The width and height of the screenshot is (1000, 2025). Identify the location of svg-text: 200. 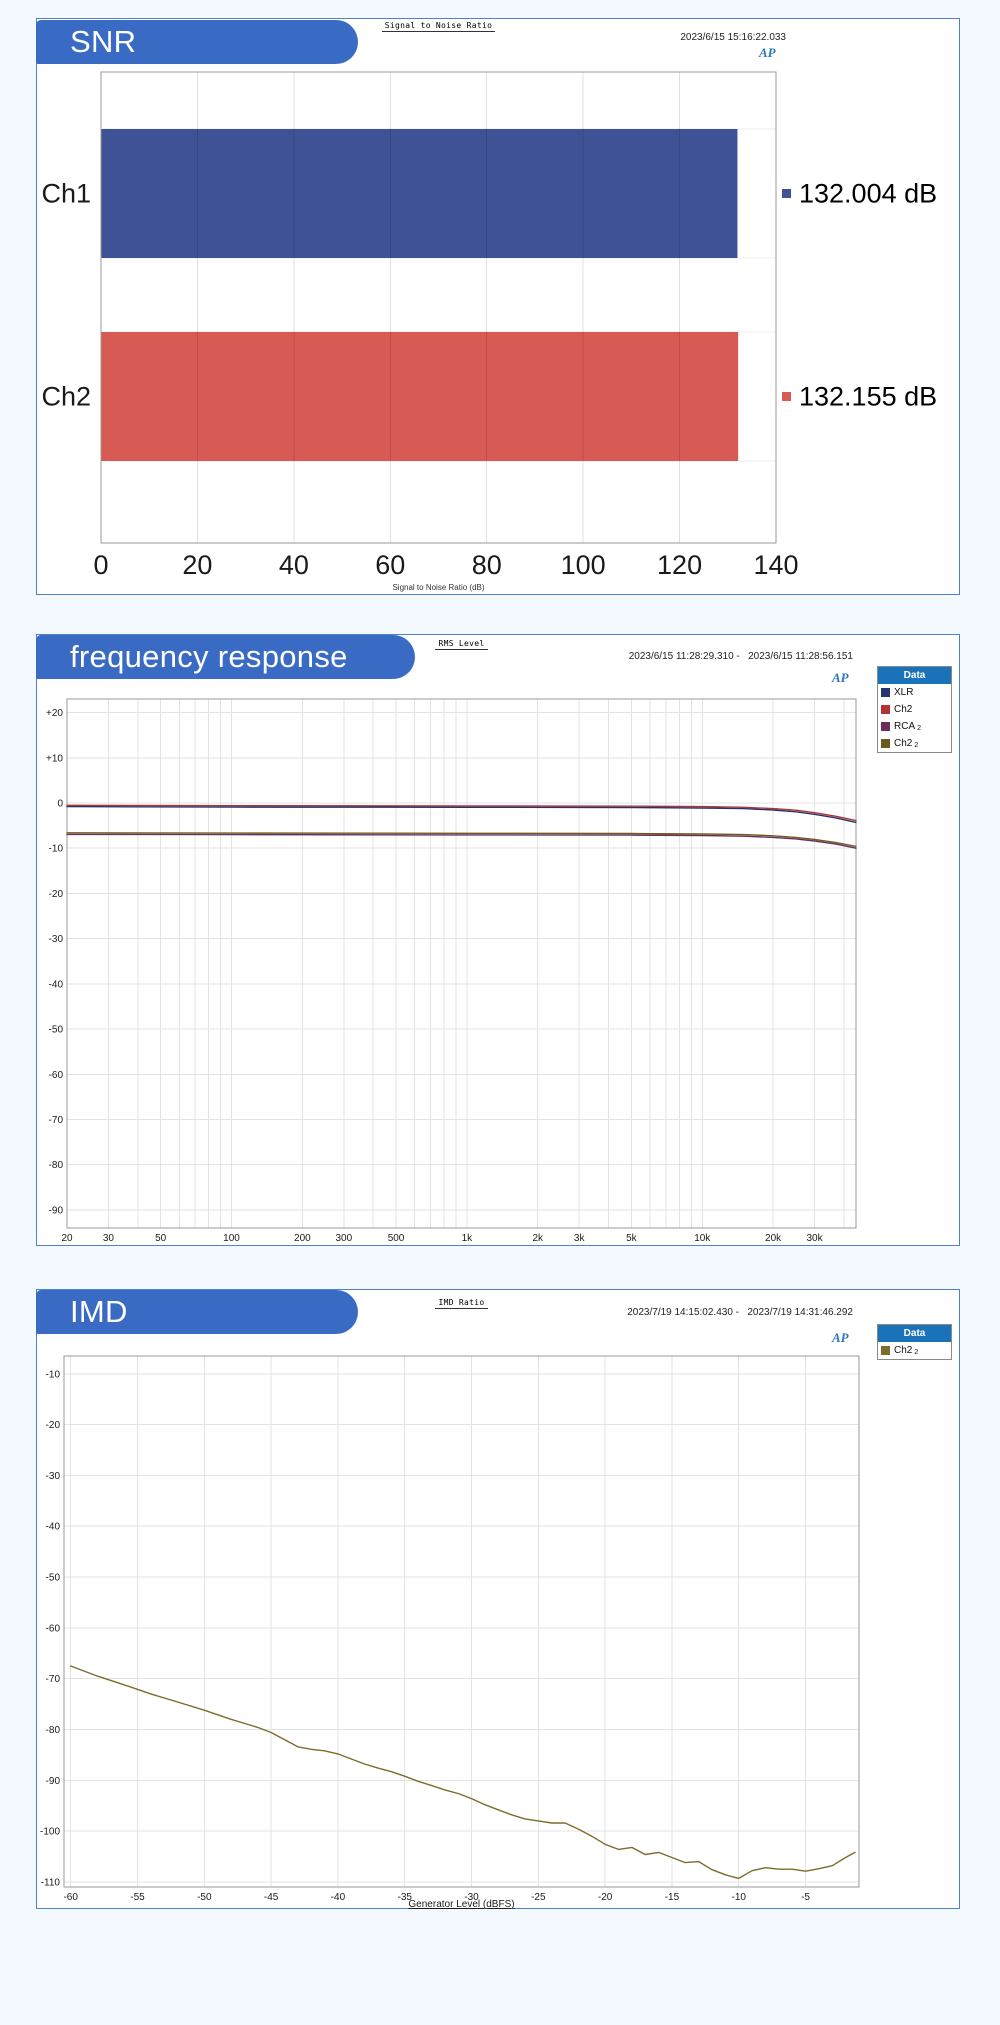
(302, 1238).